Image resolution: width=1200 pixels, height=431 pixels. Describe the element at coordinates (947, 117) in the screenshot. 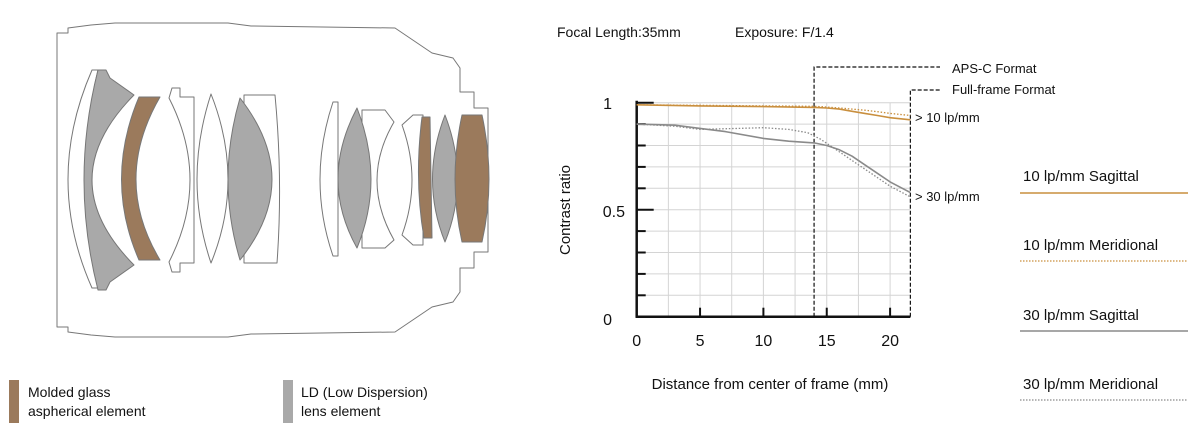

I see `annotation-10lpmm: > 10 lp/mm` at that location.